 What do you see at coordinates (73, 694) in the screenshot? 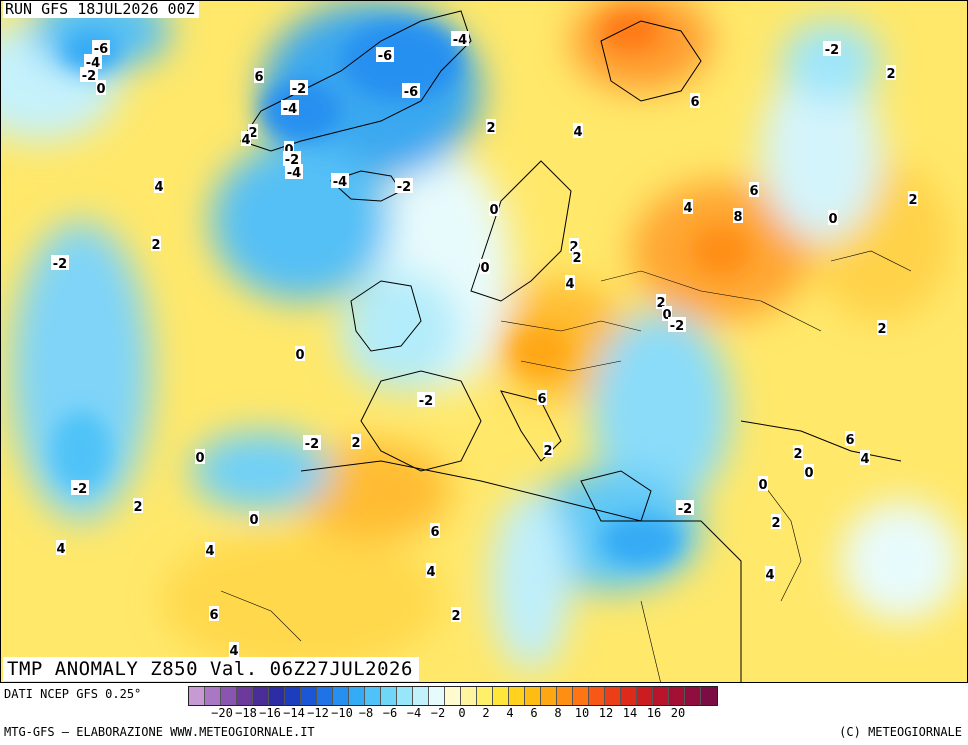
I see `data-source-label: DATI NCEP GFS 0.25°` at bounding box center [73, 694].